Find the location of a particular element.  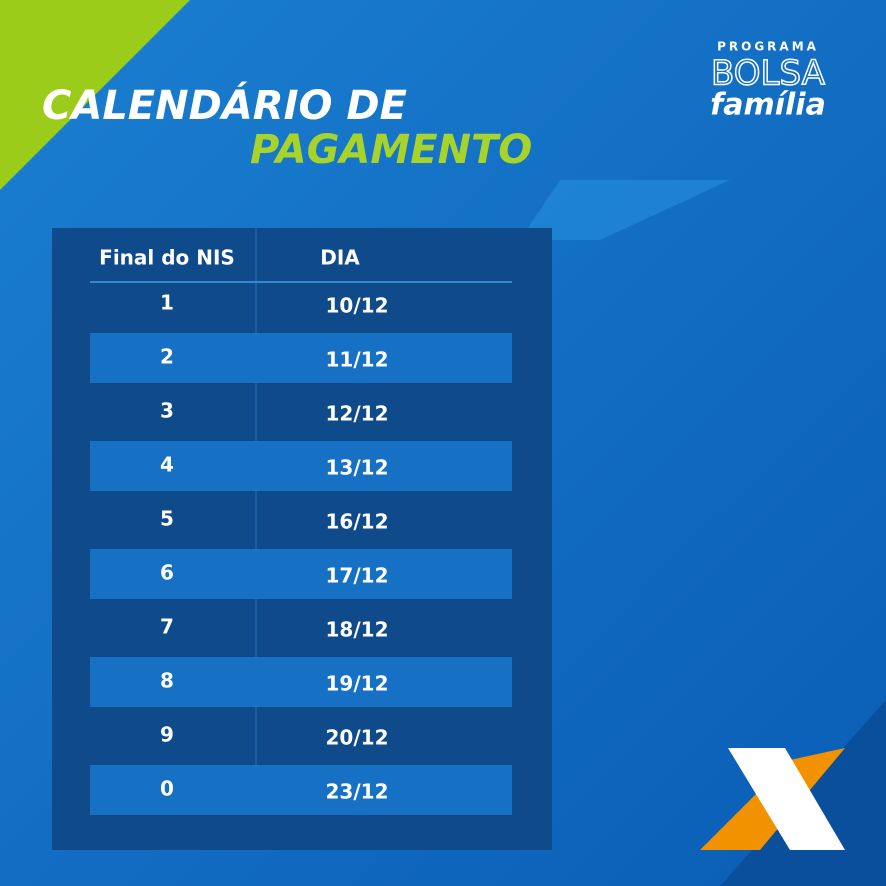

nis-cell: 2 is located at coordinates (167, 357).